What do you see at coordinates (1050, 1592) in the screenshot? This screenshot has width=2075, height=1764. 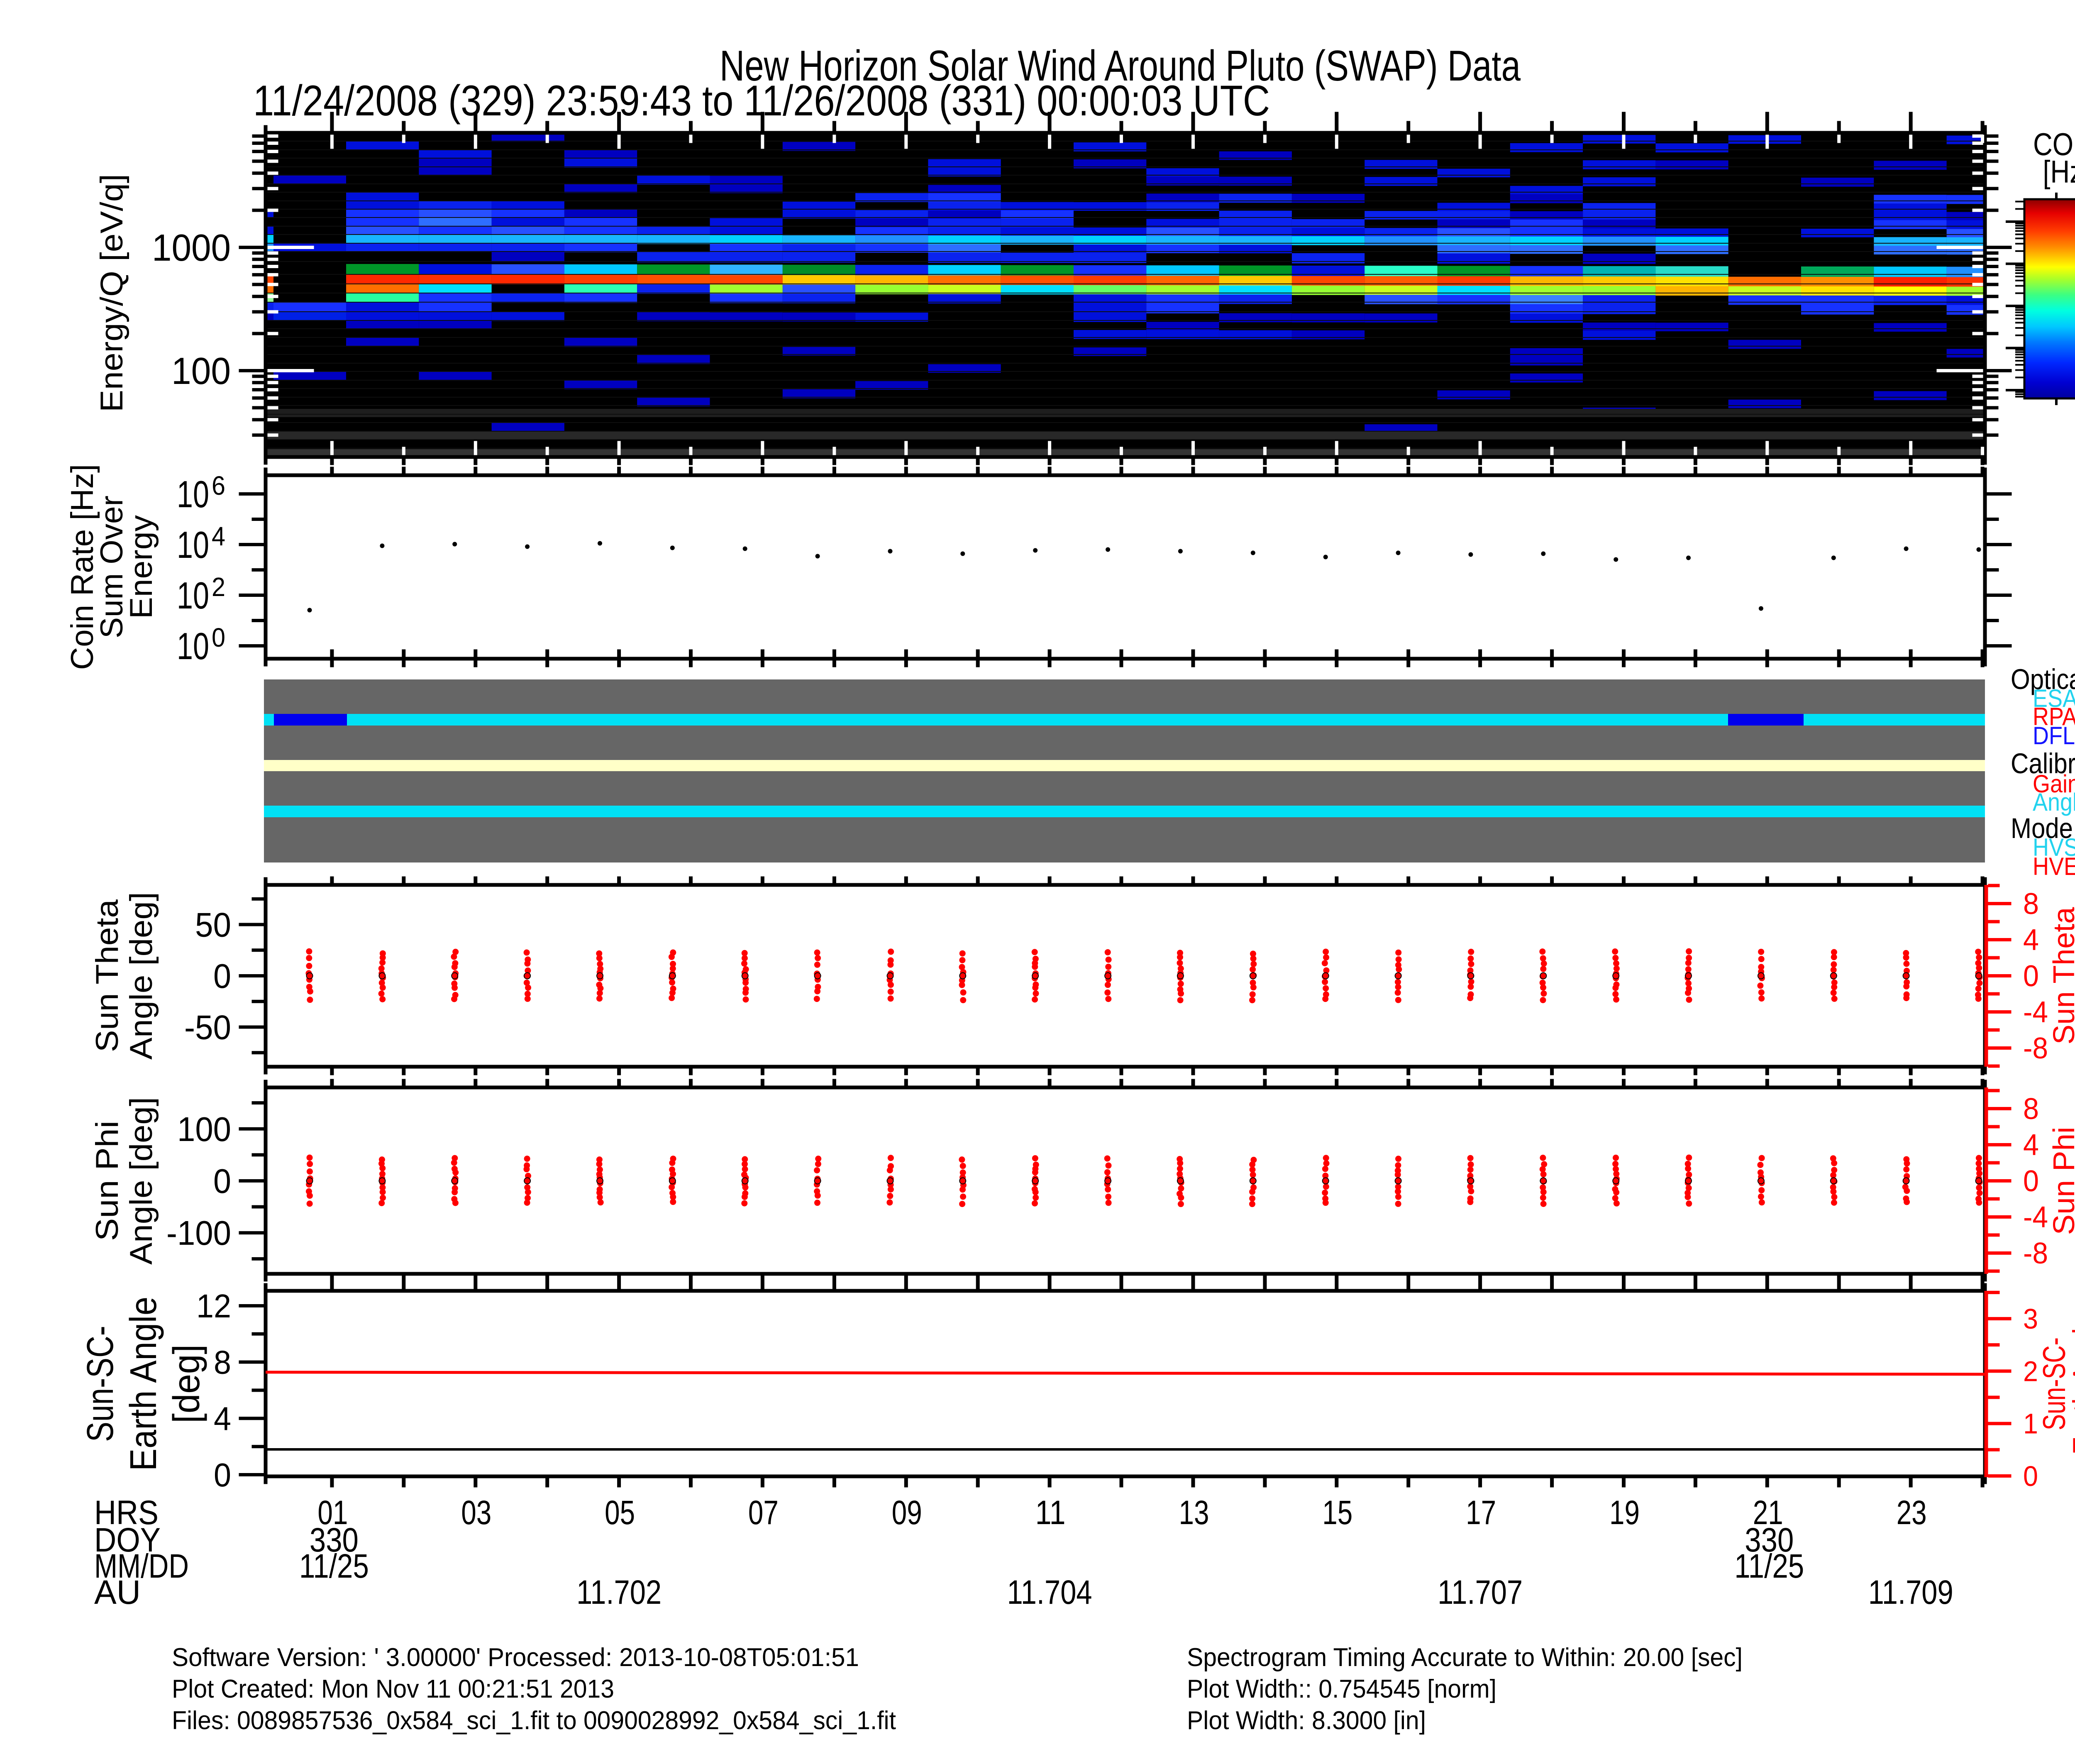 I see `svg-text: 11.704` at bounding box center [1050, 1592].